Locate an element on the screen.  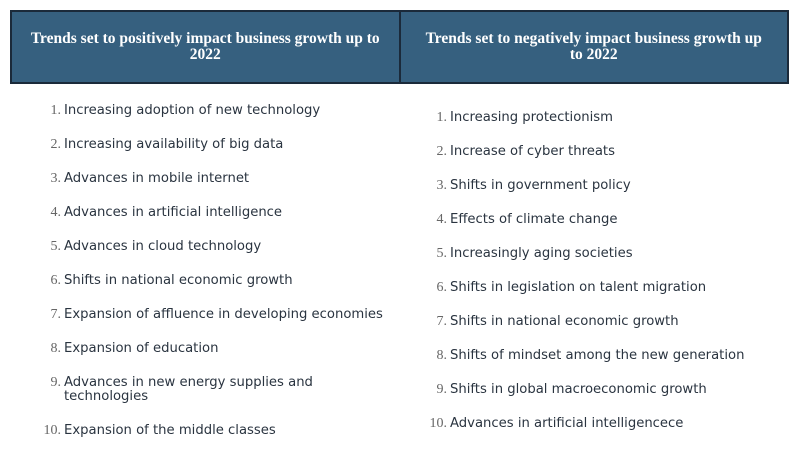
list-item: 2. Increase of cyber threats is located at coordinates (593, 161).